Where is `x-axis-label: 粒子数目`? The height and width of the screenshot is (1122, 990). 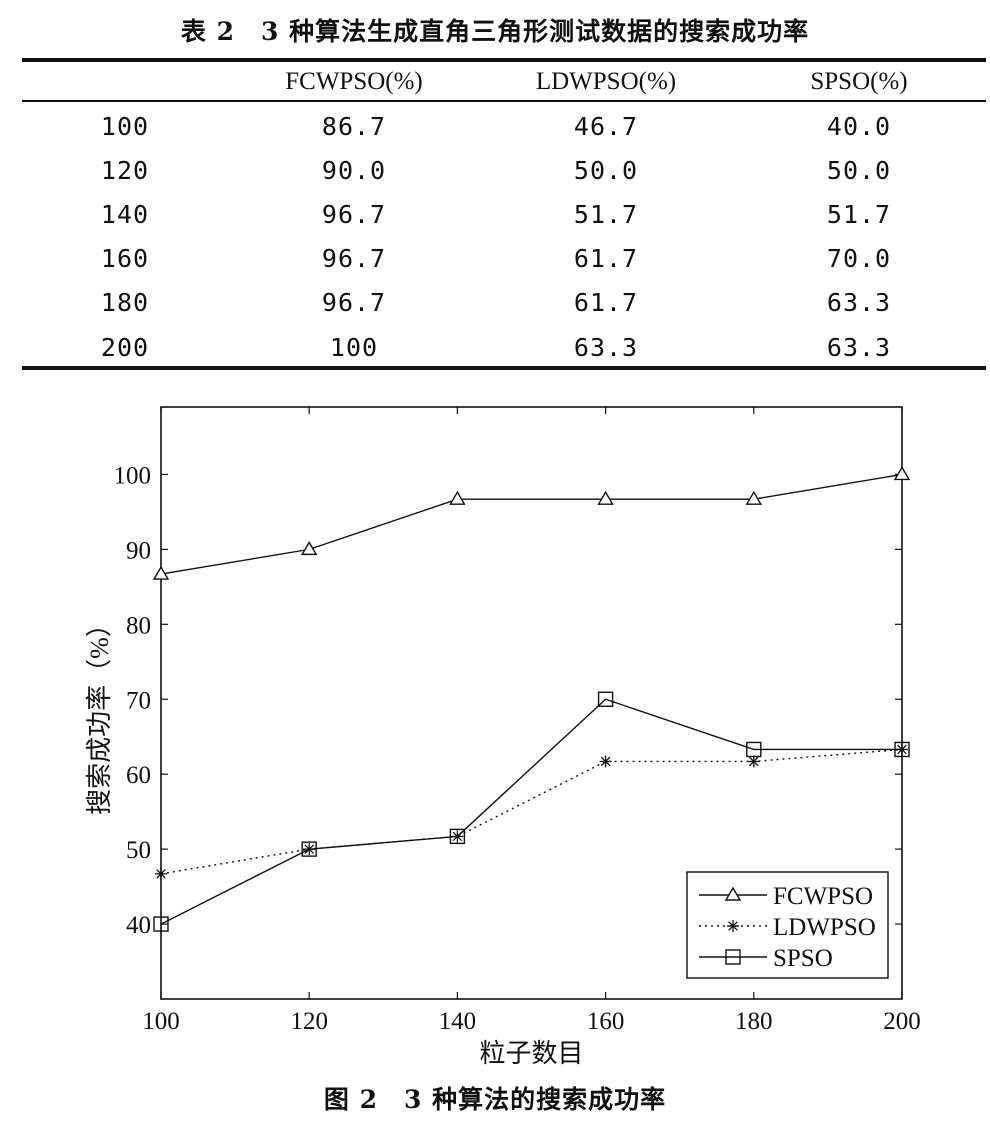 x-axis-label: 粒子数目 is located at coordinates (531, 1053).